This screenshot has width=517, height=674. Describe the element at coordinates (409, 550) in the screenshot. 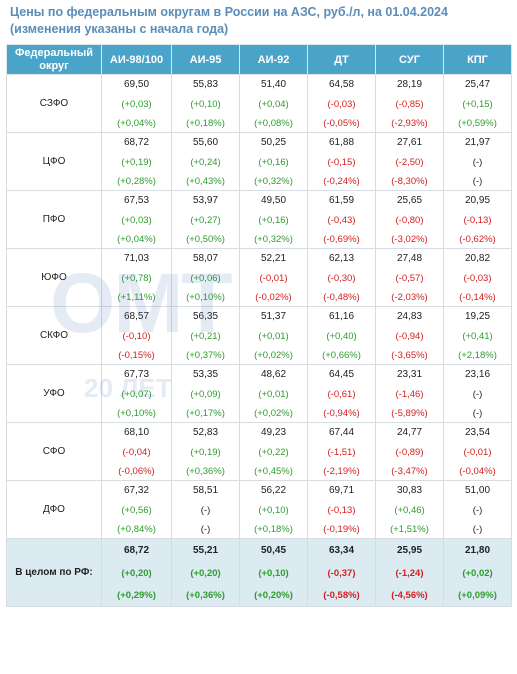

I see `price-value: 25,95` at that location.